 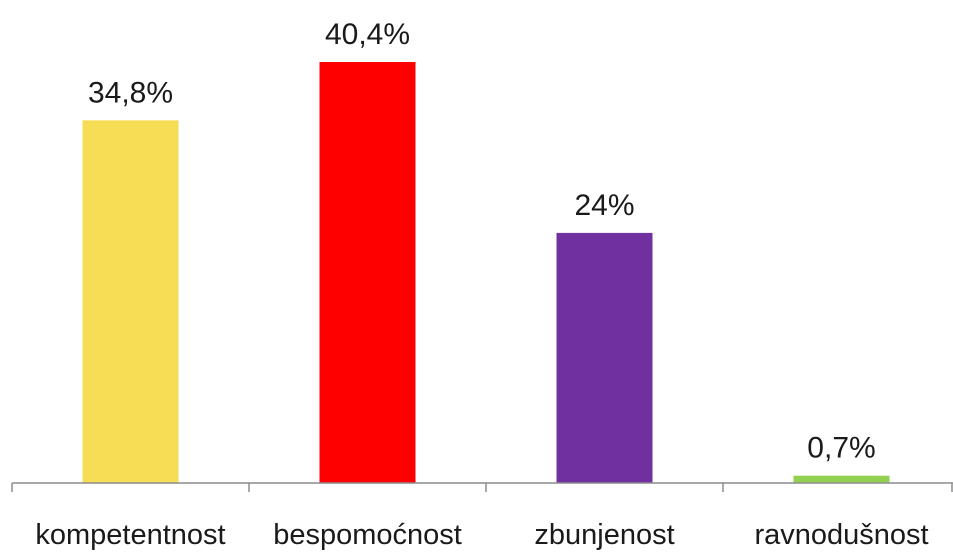 What do you see at coordinates (130, 301) in the screenshot?
I see `bar-kompetentnost` at bounding box center [130, 301].